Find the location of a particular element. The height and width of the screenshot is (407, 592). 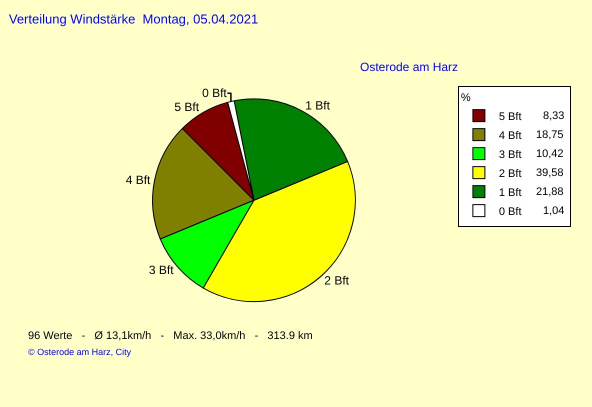

data-label: 1,04 is located at coordinates (553, 211).